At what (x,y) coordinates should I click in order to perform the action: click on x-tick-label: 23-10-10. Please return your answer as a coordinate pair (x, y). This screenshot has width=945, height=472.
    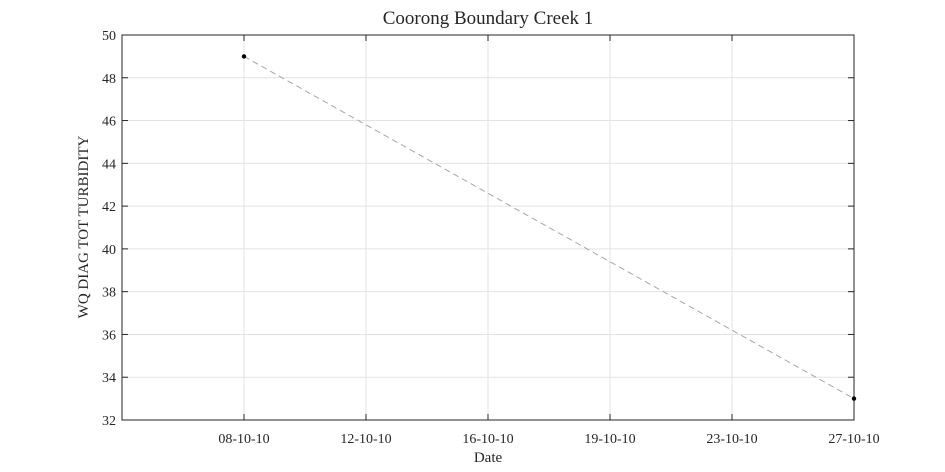
    Looking at the image, I should click on (731, 439).